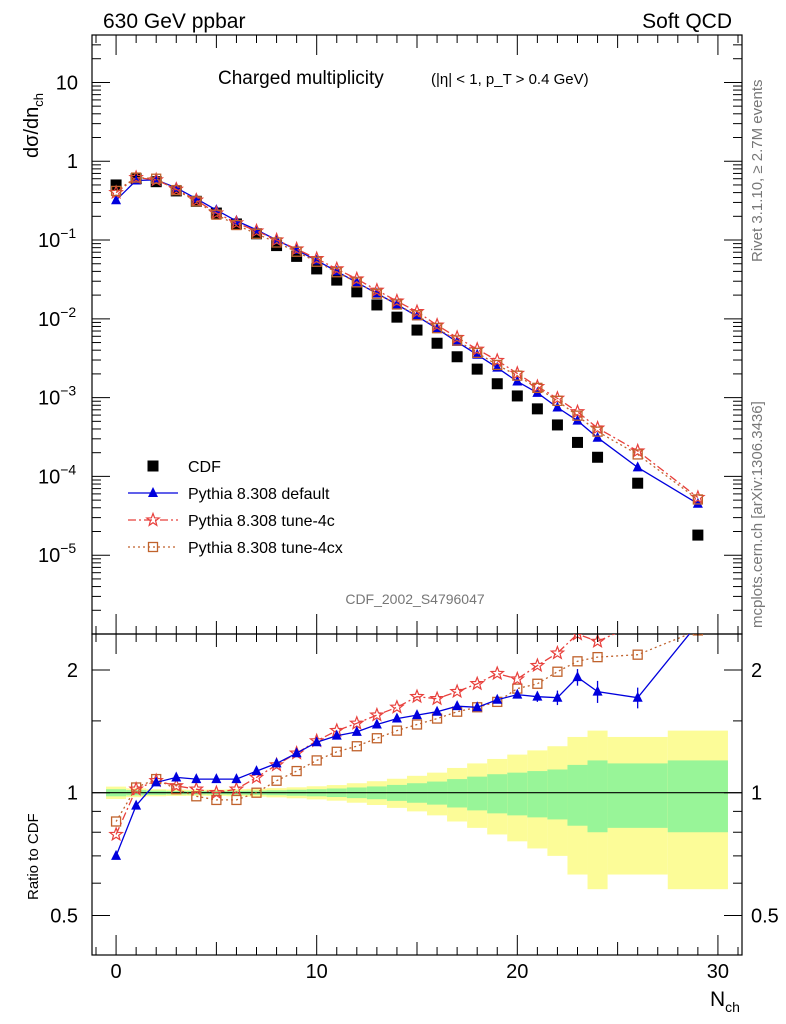  Describe the element at coordinates (72, 671) in the screenshot. I see `ratio-y-tick-label: 2` at that location.